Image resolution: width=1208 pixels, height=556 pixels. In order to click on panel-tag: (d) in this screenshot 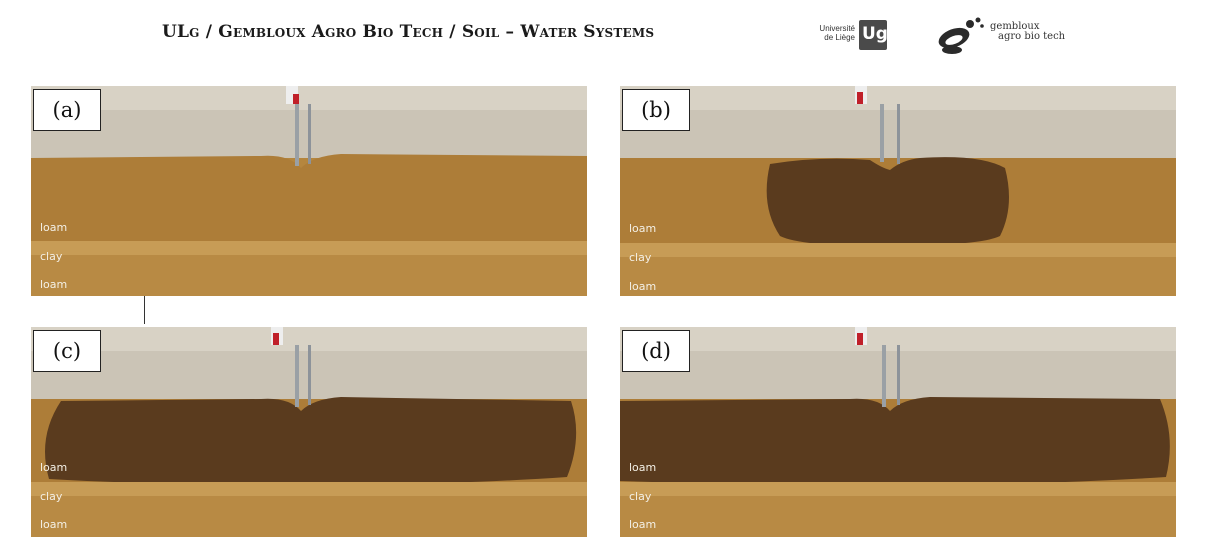, I will do `click(656, 351)`.